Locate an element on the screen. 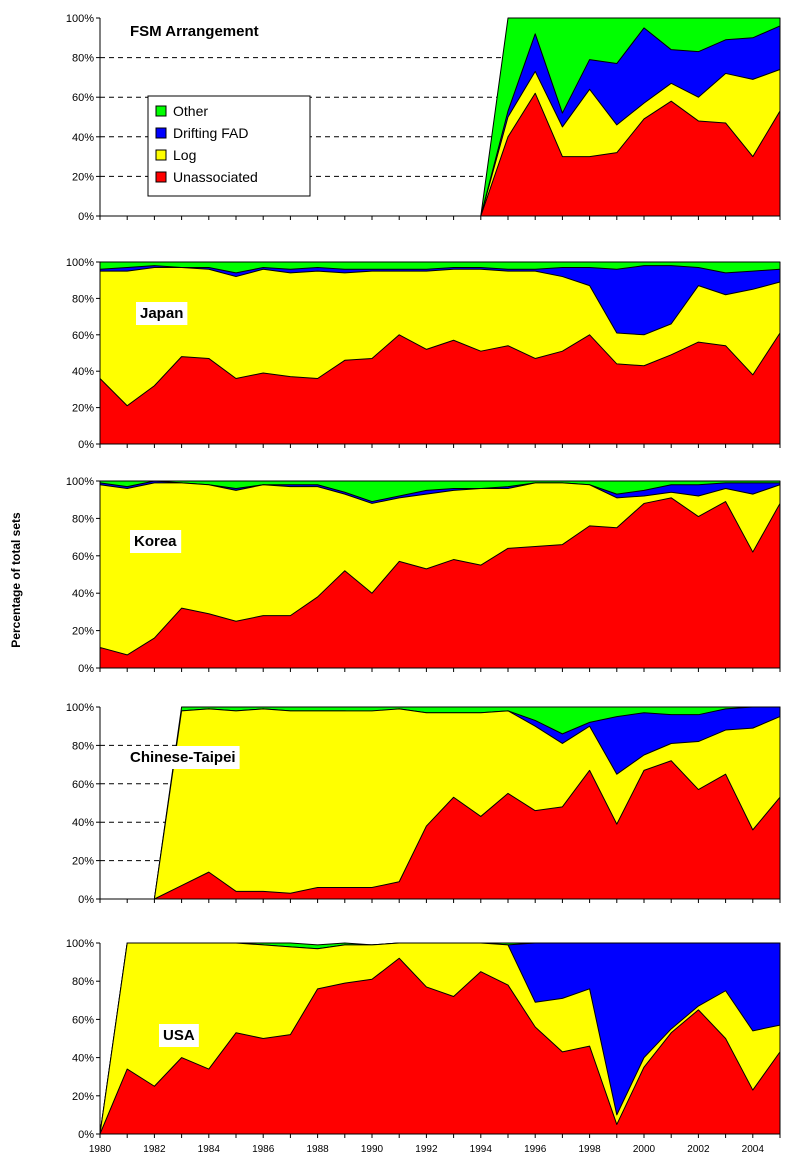 The width and height of the screenshot is (791, 1160). panel-title: Japan is located at coordinates (161, 313).